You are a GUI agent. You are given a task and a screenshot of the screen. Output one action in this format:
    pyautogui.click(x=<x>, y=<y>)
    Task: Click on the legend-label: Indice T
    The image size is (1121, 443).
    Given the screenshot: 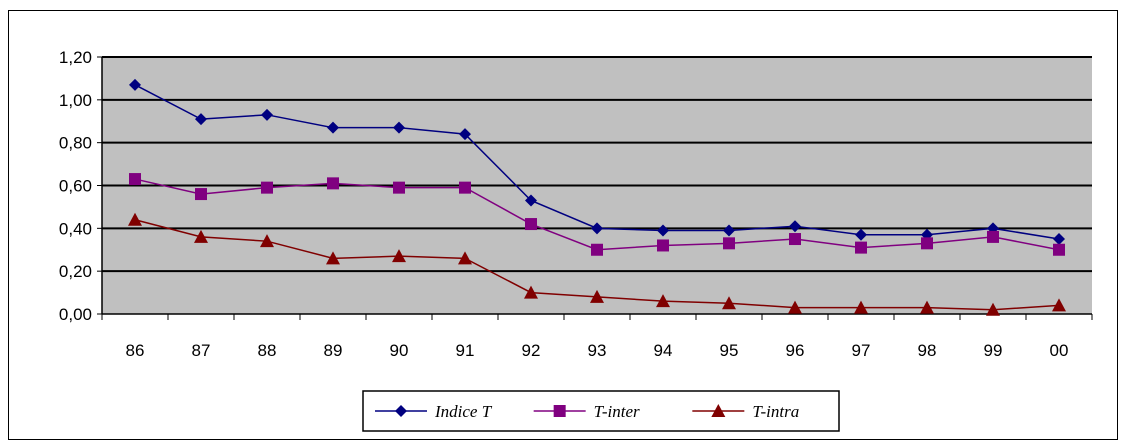 What is the action you would take?
    pyautogui.click(x=463, y=411)
    